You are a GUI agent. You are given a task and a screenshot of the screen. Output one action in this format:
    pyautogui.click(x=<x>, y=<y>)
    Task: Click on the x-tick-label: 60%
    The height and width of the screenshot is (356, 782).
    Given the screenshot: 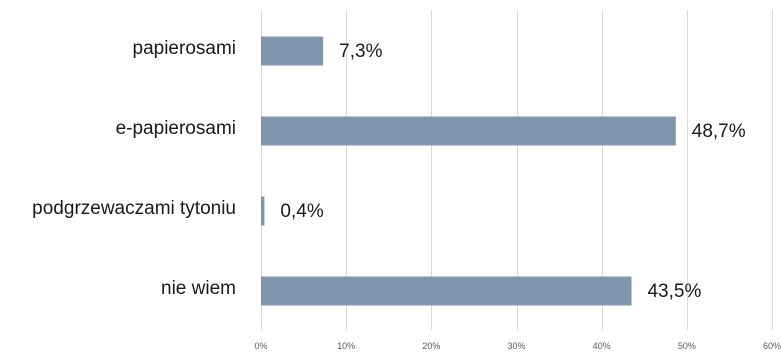 What is the action you would take?
    pyautogui.click(x=772, y=346)
    